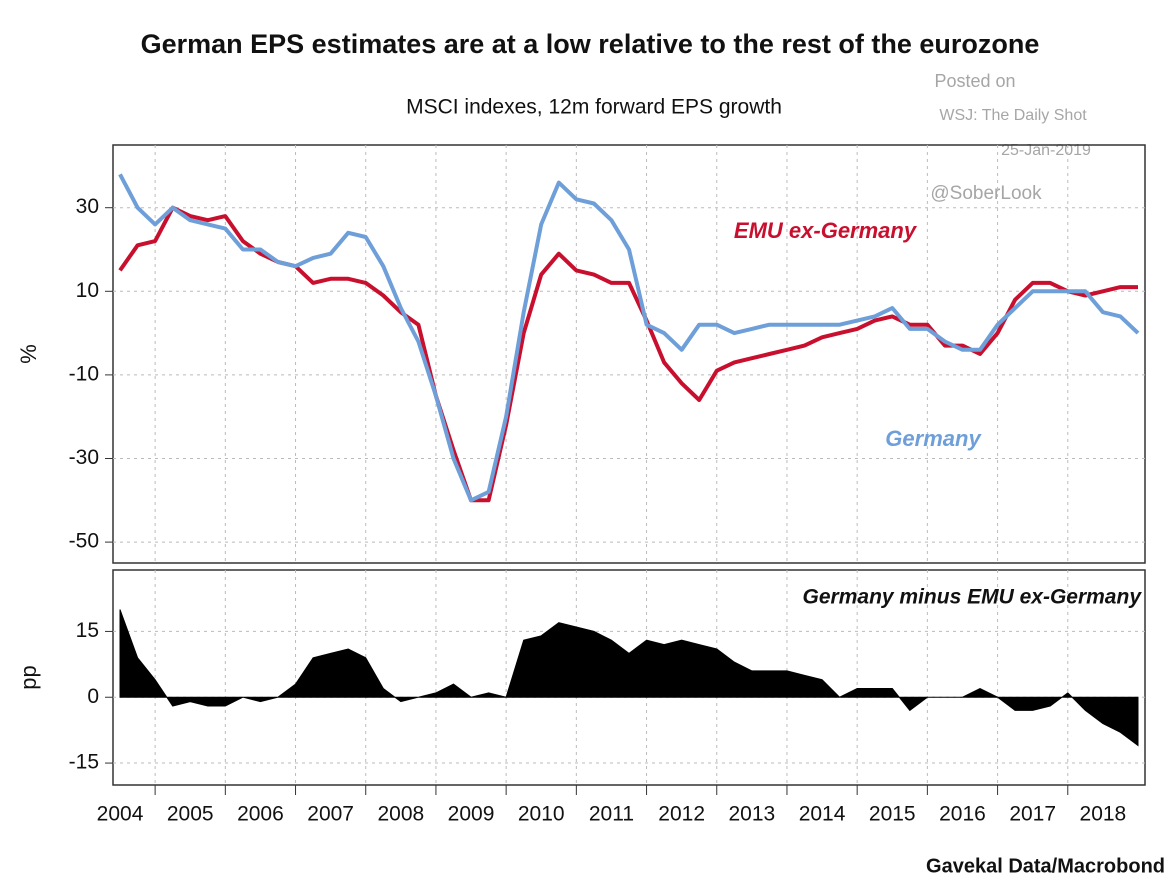 This screenshot has width=1172, height=894. Describe the element at coordinates (541, 814) in the screenshot. I see `x-tick-label: 2010` at that location.